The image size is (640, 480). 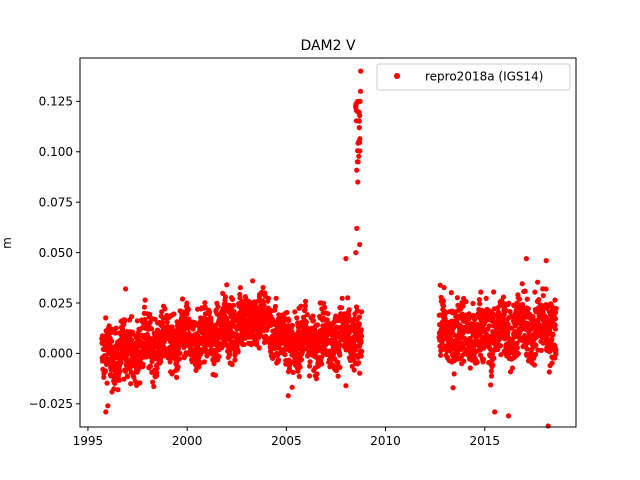 I want to click on y-axis-label: m, so click(x=7, y=243).